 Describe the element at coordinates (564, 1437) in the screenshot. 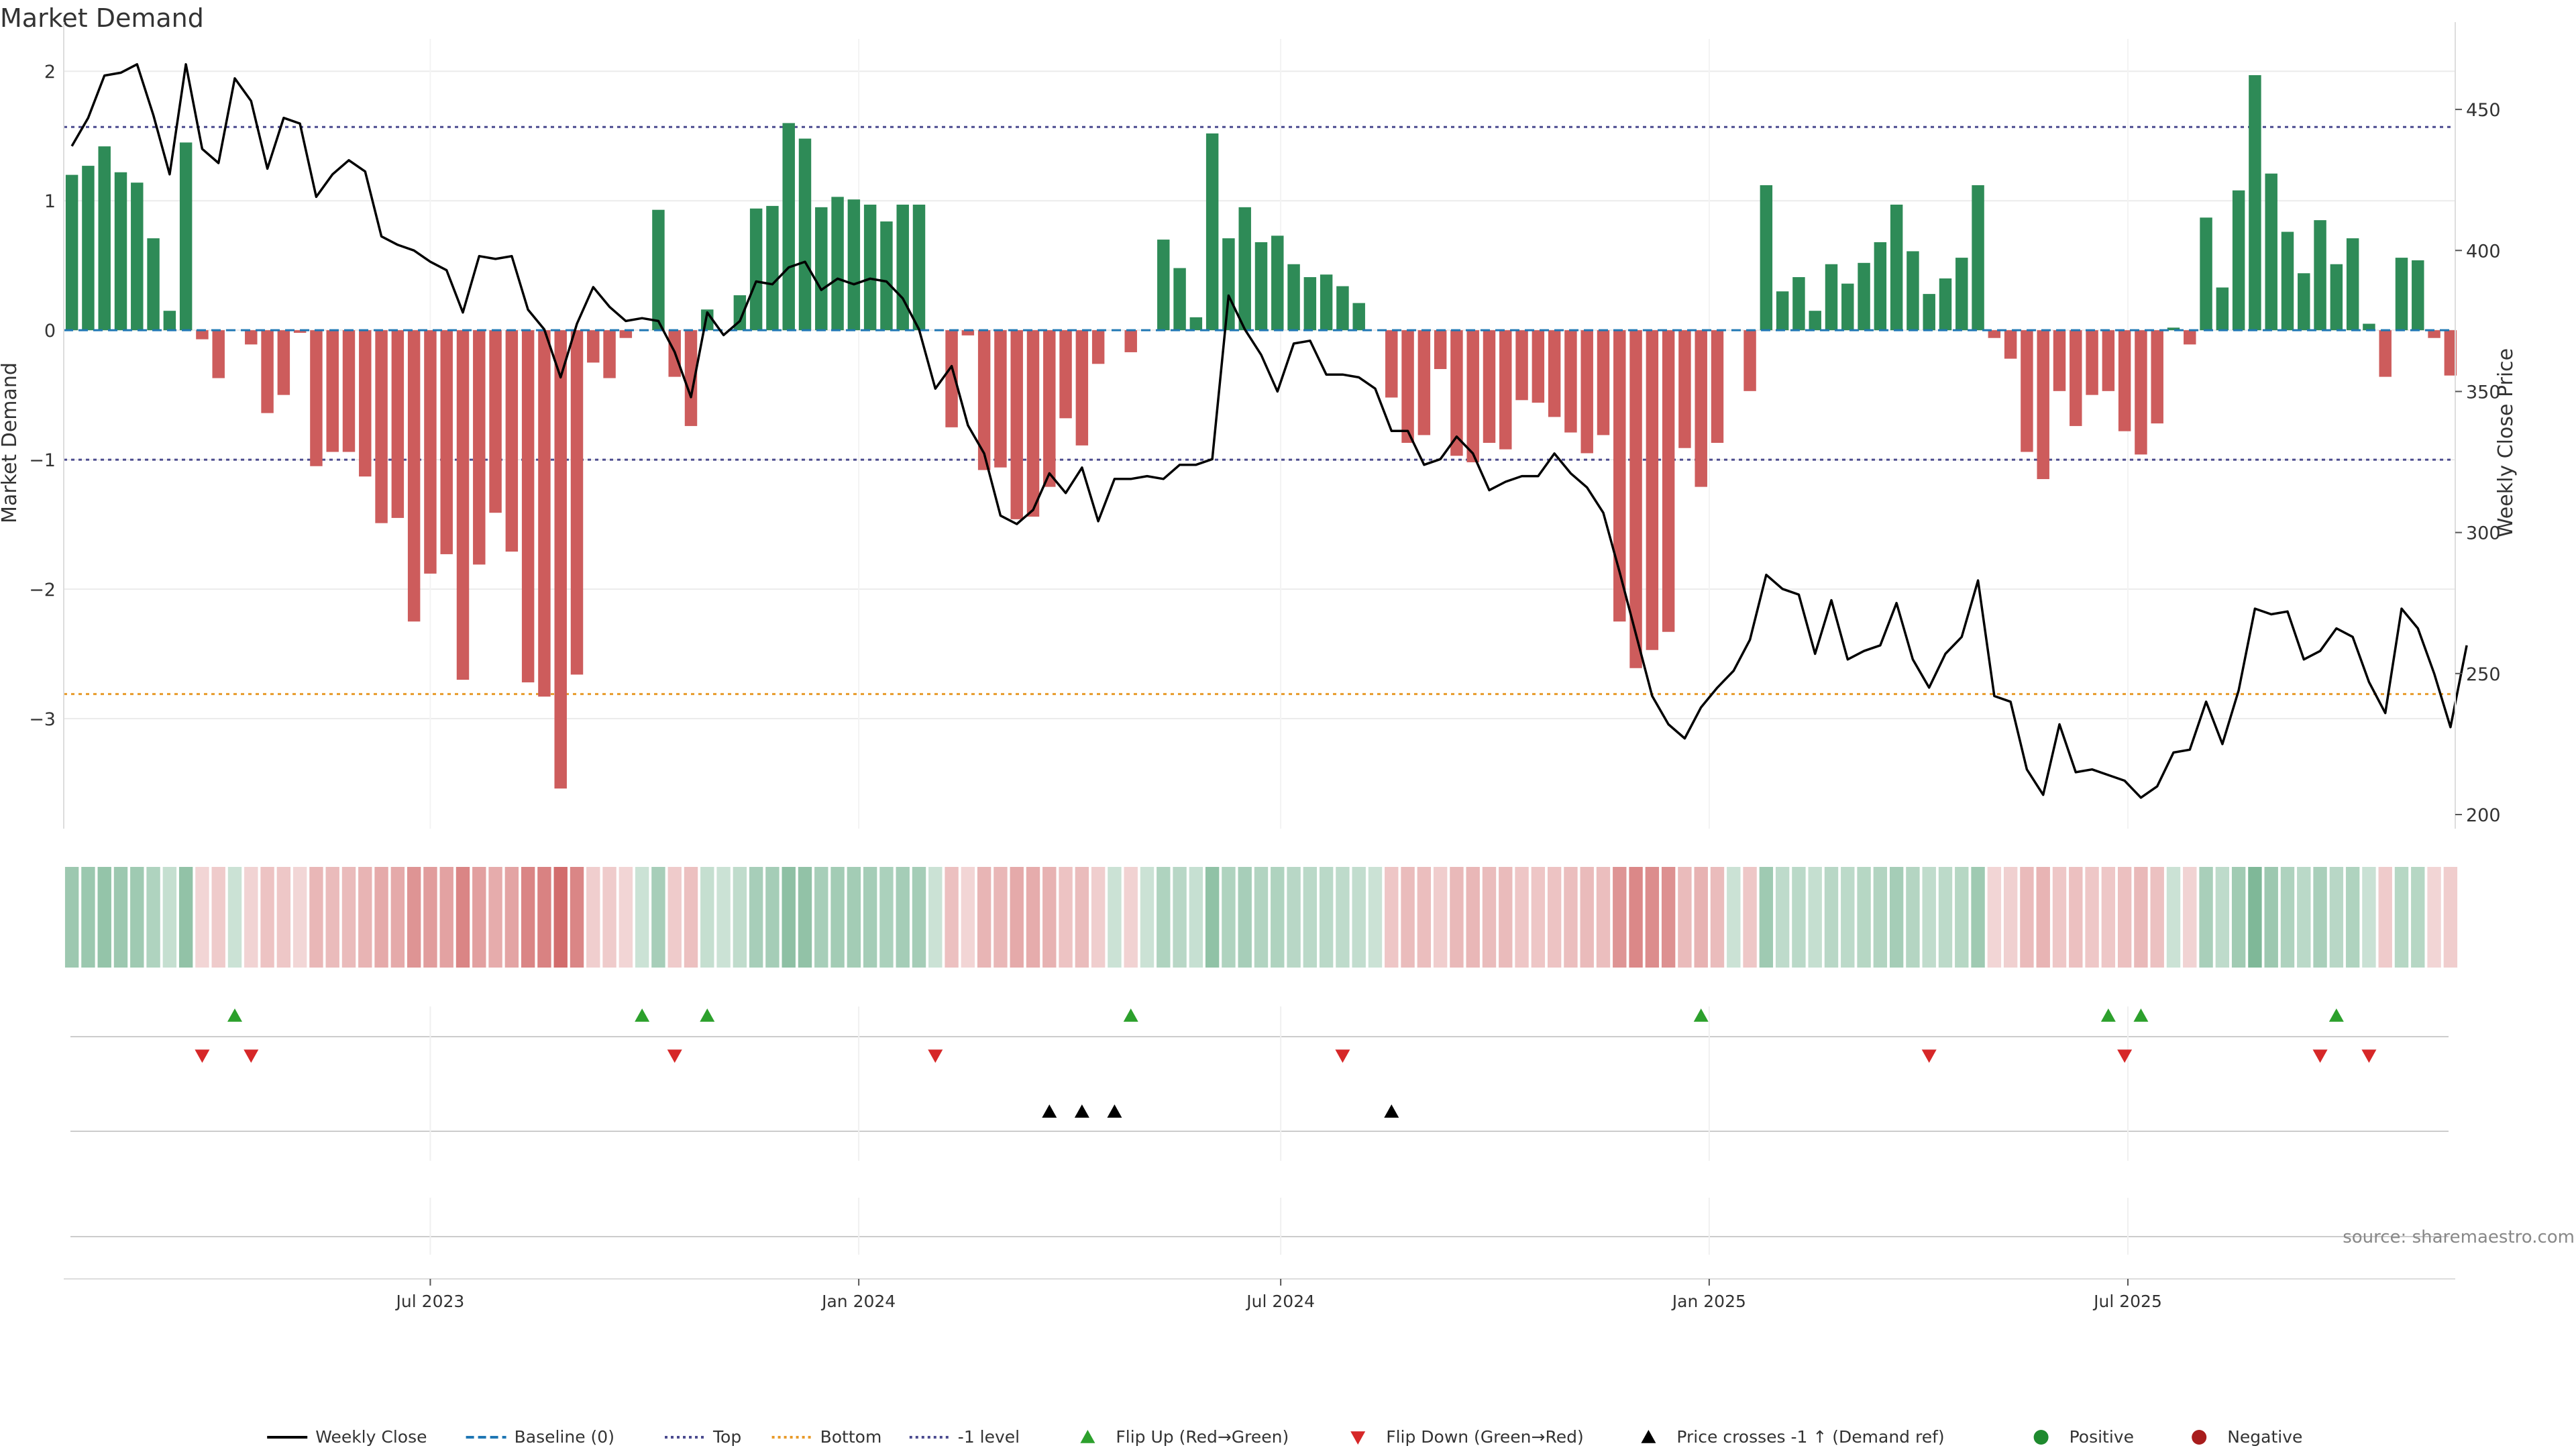

I see `legend-label: Baseline (0)` at that location.